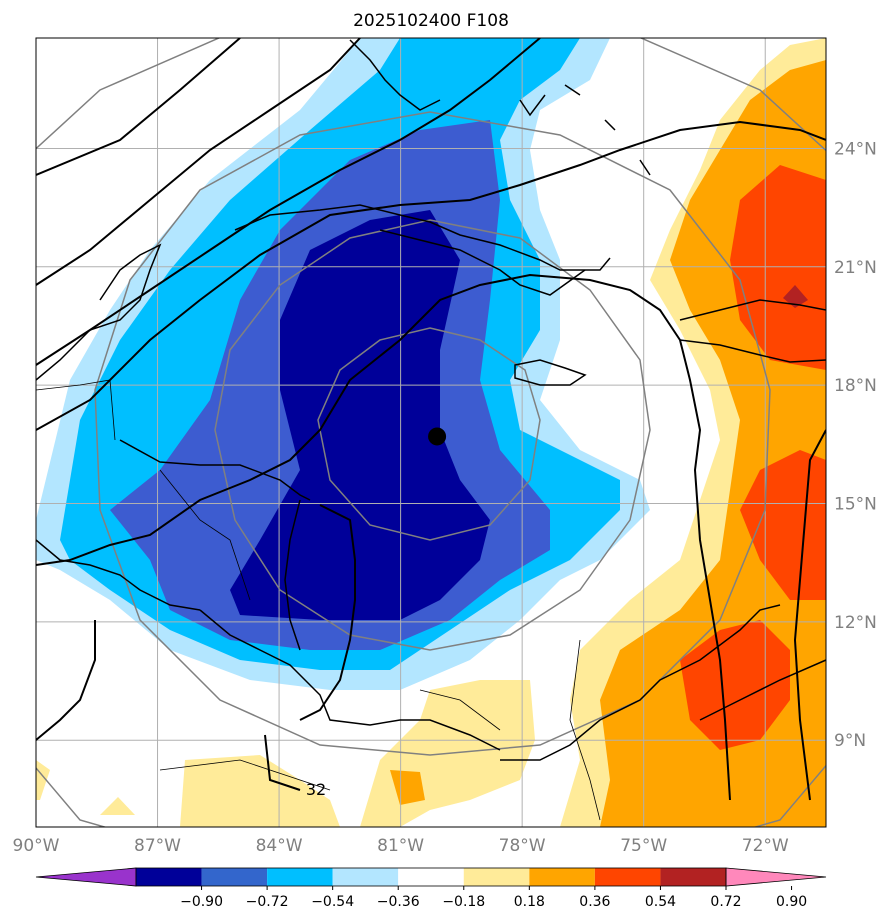 Image resolution: width=896 pixels, height=924 pixels. What do you see at coordinates (660, 902) in the screenshot?
I see `colorbar-tick-label: 0.54` at bounding box center [660, 902].